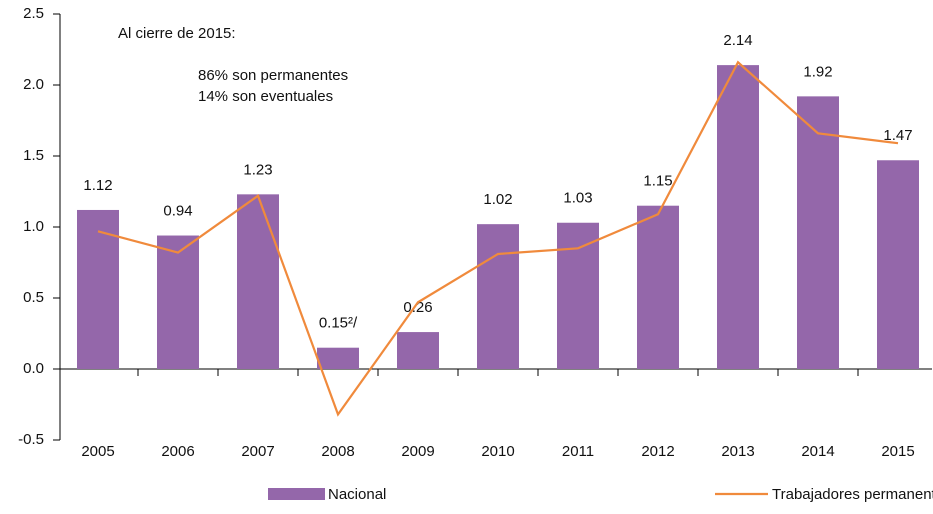  I want to click on annotation: 14% son eventuales, so click(265, 96).